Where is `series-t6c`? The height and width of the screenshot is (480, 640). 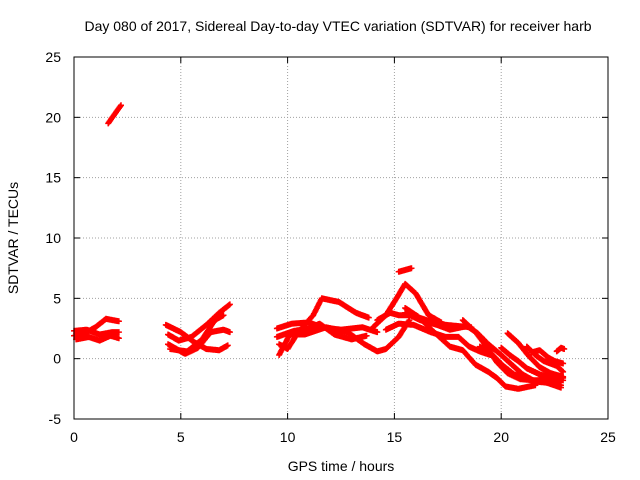 series-t6c is located at coordinates (532, 364).